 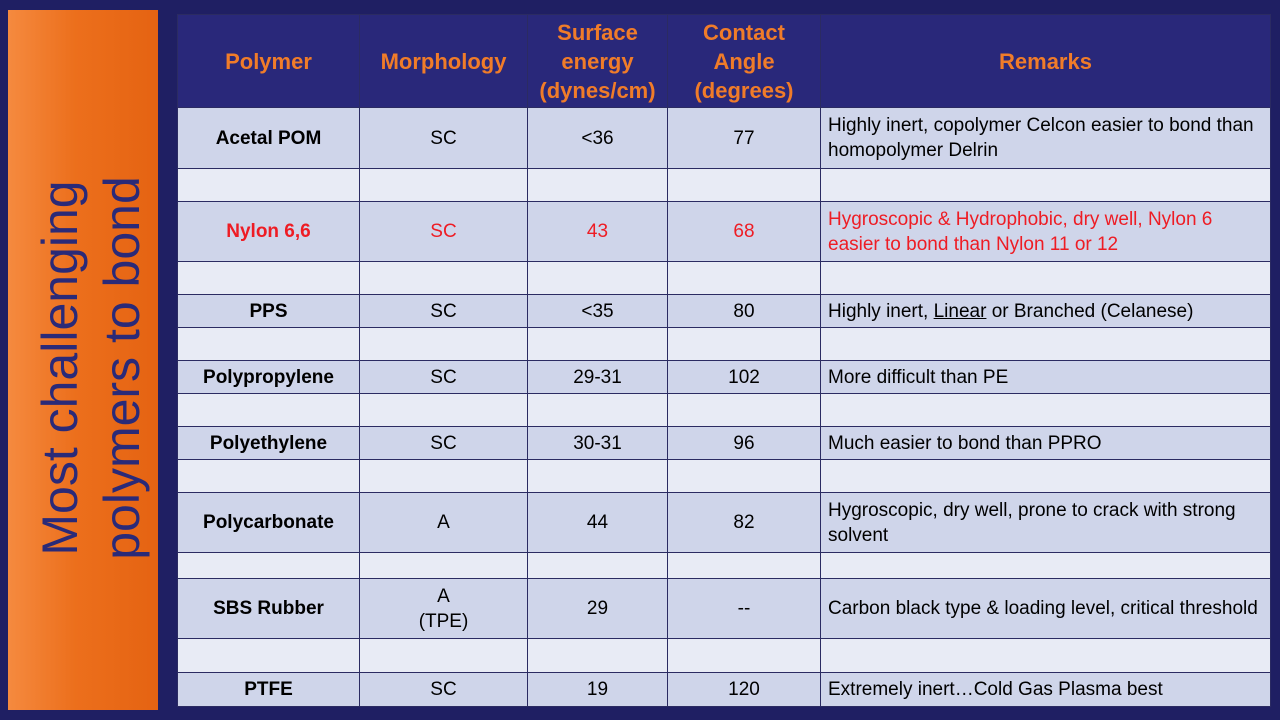 What do you see at coordinates (744, 377) in the screenshot?
I see `cell-contact-angle: 102` at bounding box center [744, 377].